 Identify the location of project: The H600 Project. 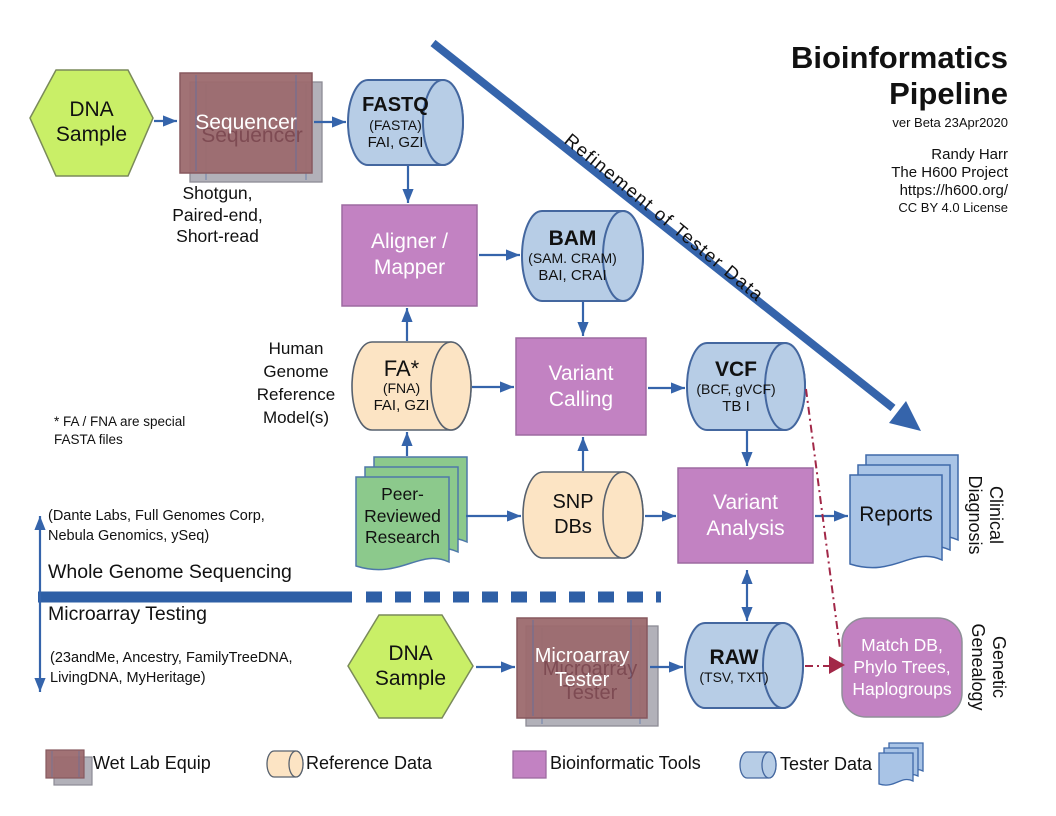
(949, 172).